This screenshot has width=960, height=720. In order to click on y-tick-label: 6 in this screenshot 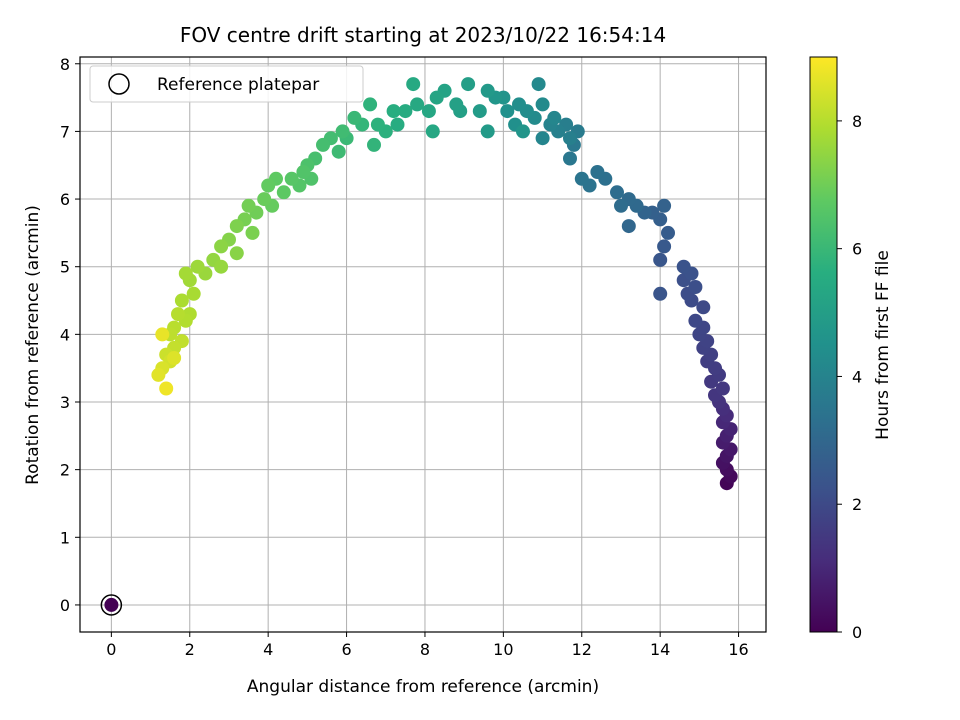, I will do `click(65, 199)`.